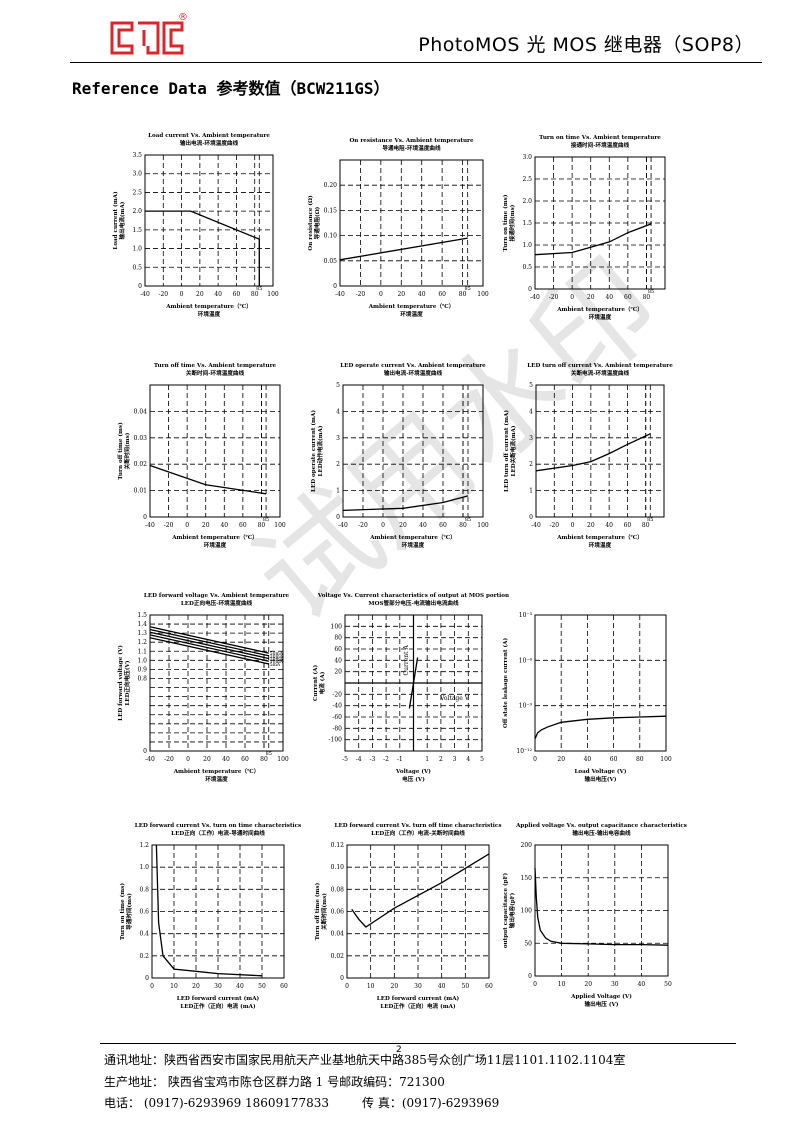 This screenshot has width=794, height=1123. I want to click on x-axis-label-cn: 输出电压(V), so click(600, 779).